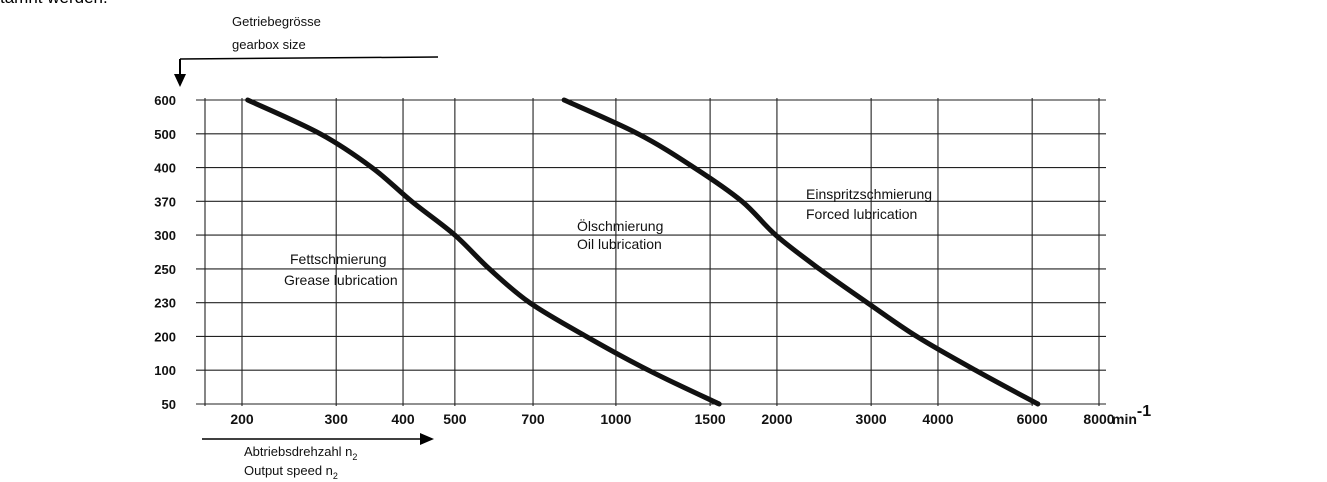 This screenshot has height=482, width=1327. Describe the element at coordinates (620, 225) in the screenshot. I see `region-label-oil-de: Ölschmierung` at that location.